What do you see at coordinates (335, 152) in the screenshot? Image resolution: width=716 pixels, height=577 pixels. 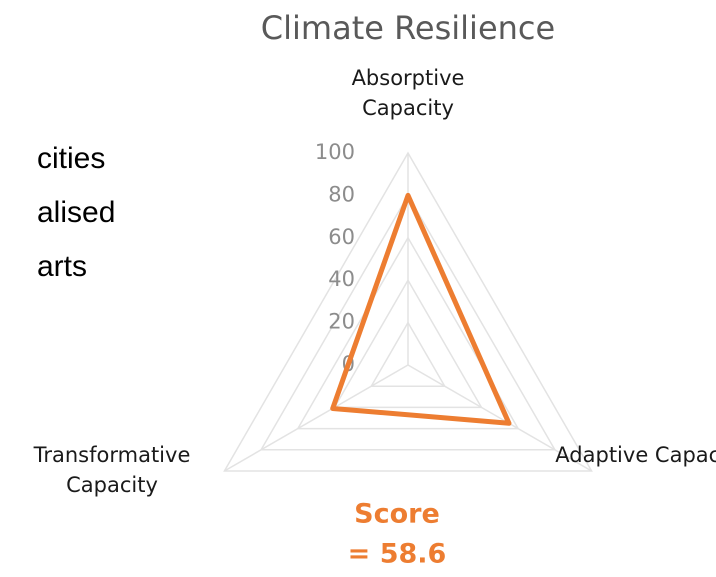 I see `y-tick-label: 100` at bounding box center [335, 152].